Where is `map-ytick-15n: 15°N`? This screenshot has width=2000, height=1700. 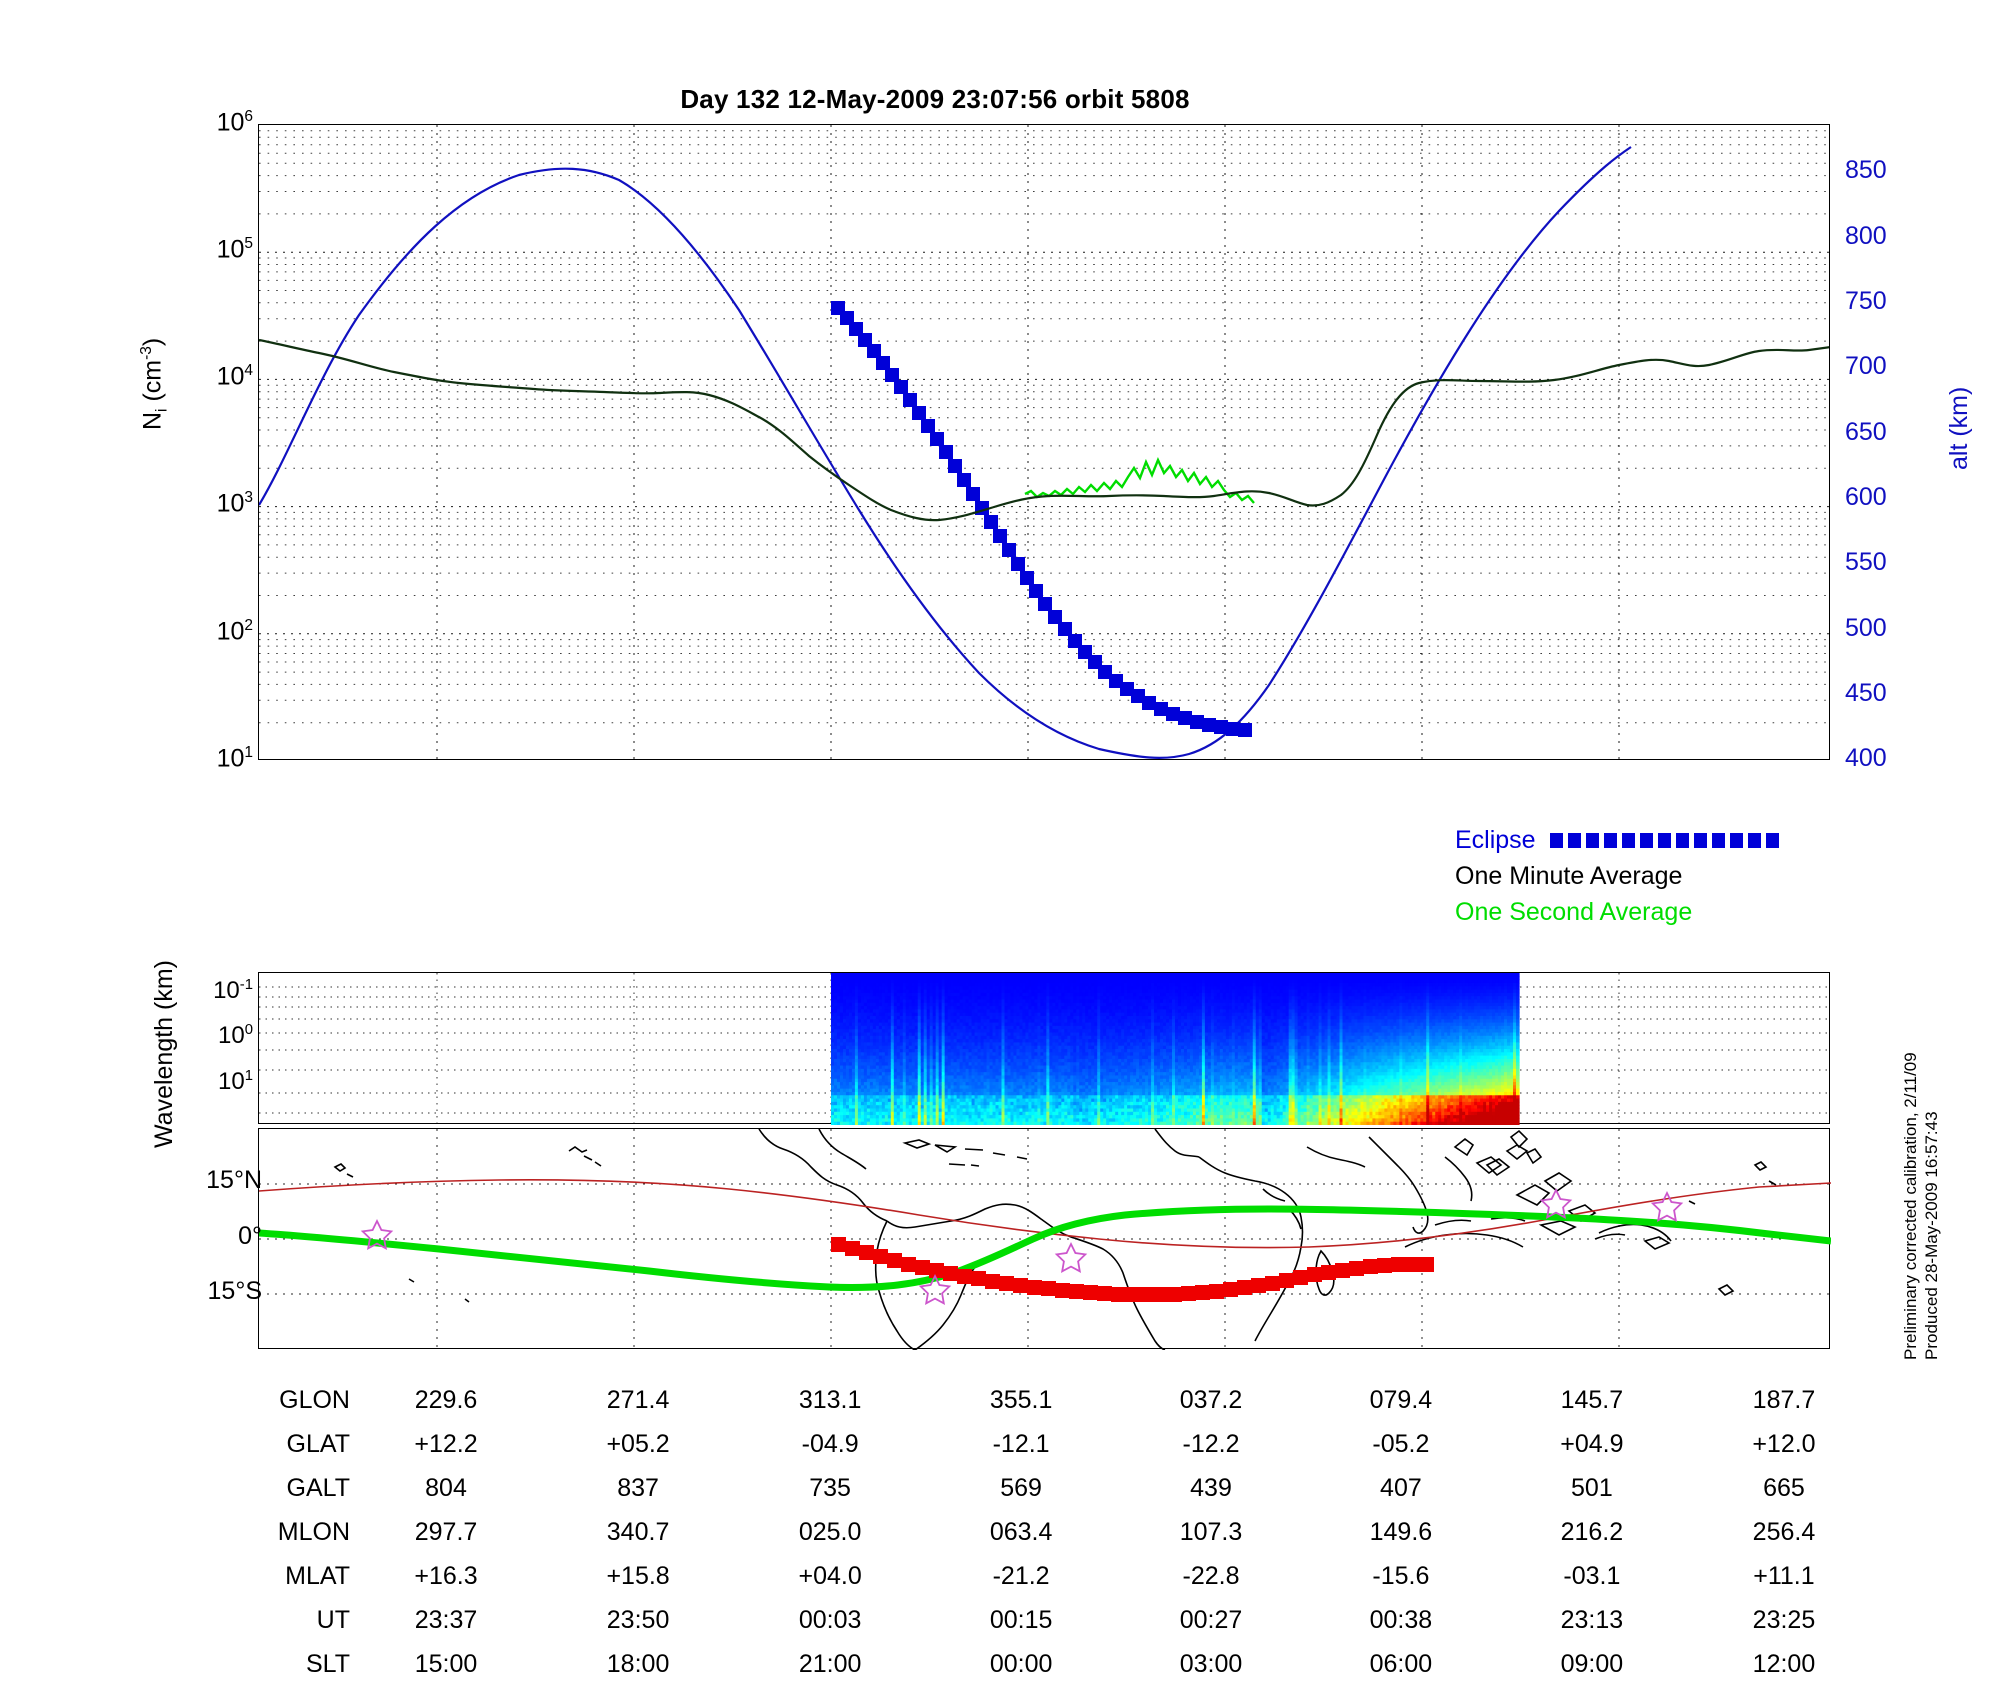 map-ytick-15n: 15°N is located at coordinates (234, 1180).